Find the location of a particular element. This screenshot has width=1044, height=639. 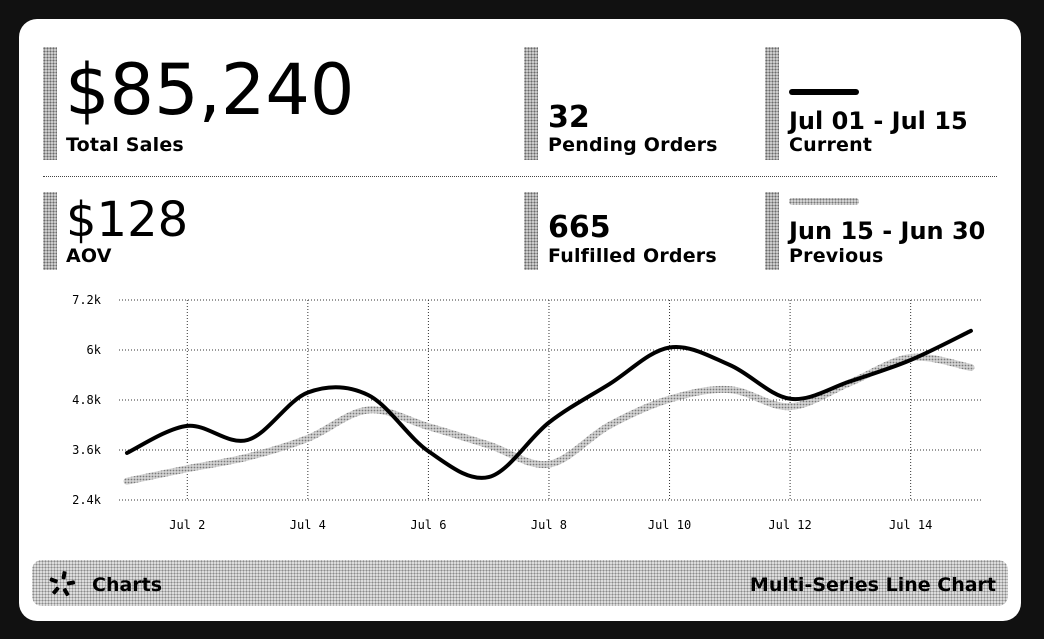

x-tick-label: Jul 14 is located at coordinates (910, 525).